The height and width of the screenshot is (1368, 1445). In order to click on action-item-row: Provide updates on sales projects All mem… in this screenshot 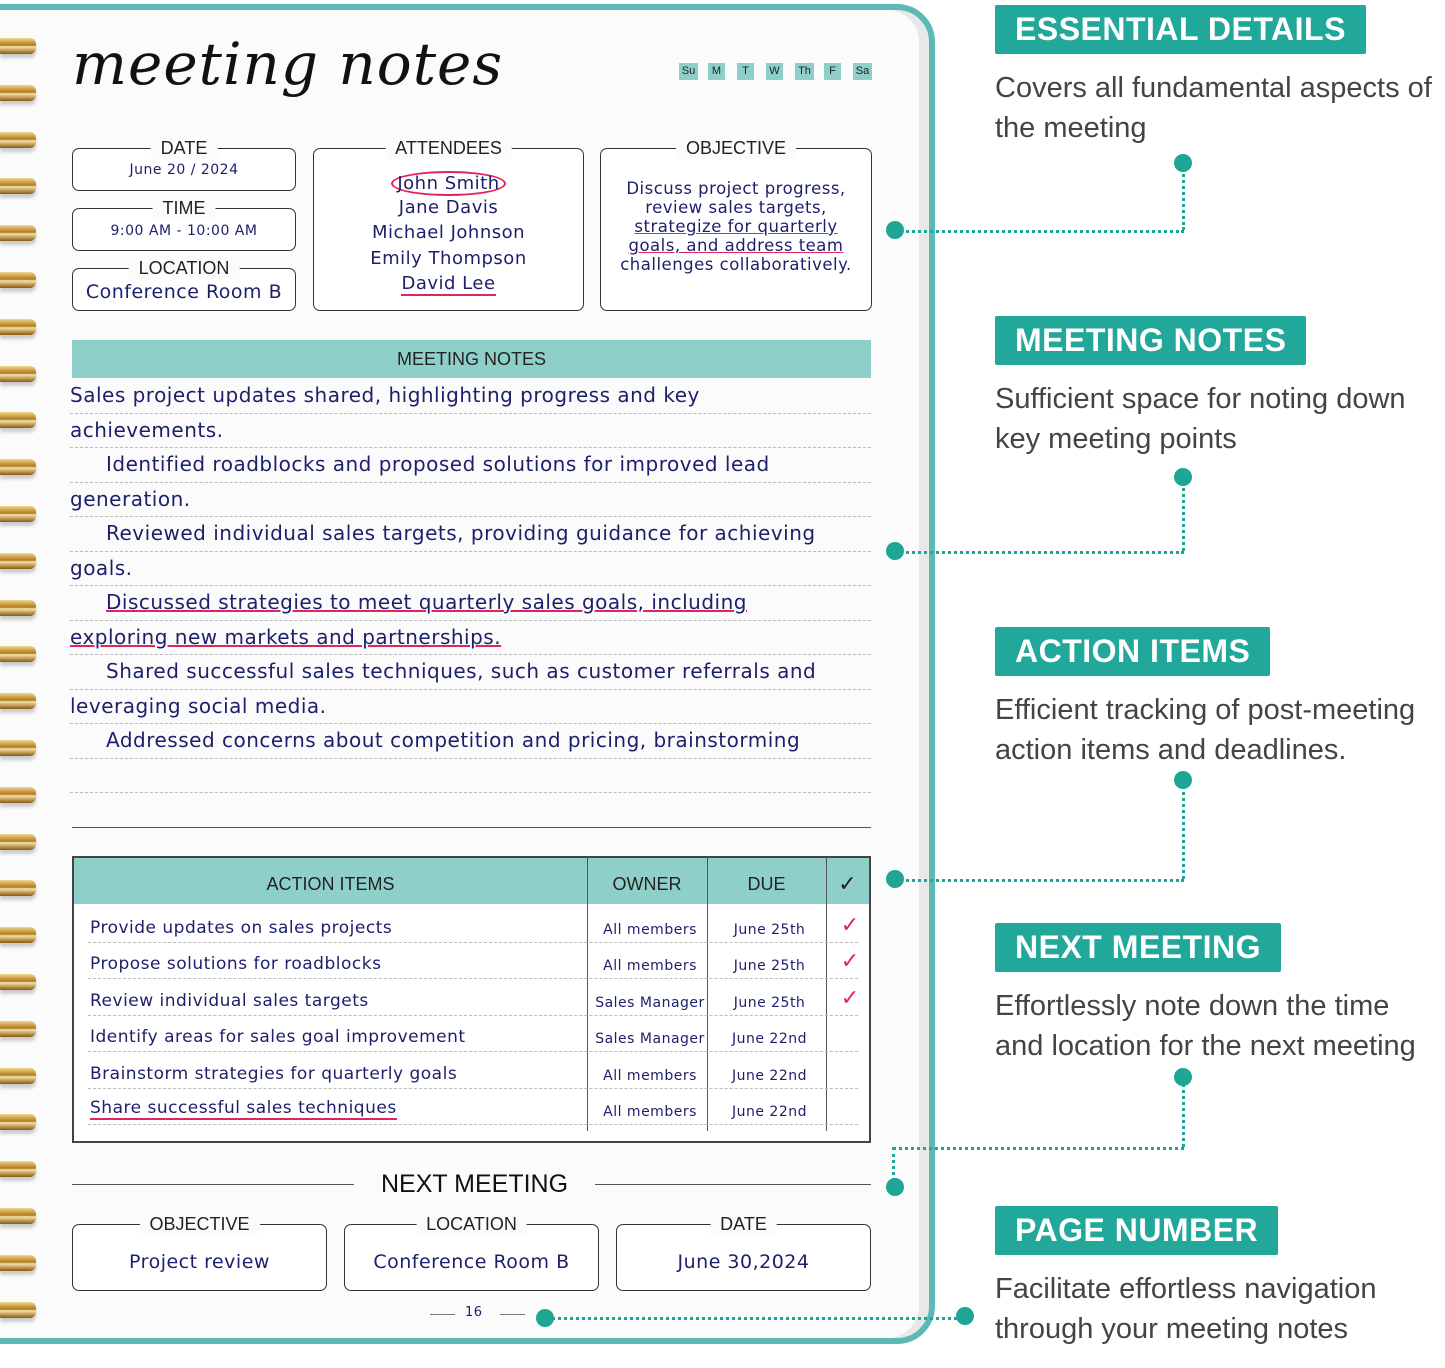, I will do `click(473, 924)`.